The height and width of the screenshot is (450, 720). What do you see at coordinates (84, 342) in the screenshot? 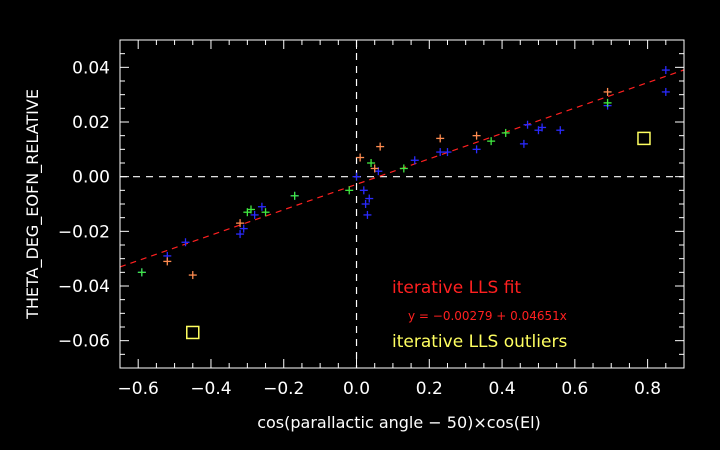
I see `y-tick-label: −0.06` at bounding box center [84, 342].